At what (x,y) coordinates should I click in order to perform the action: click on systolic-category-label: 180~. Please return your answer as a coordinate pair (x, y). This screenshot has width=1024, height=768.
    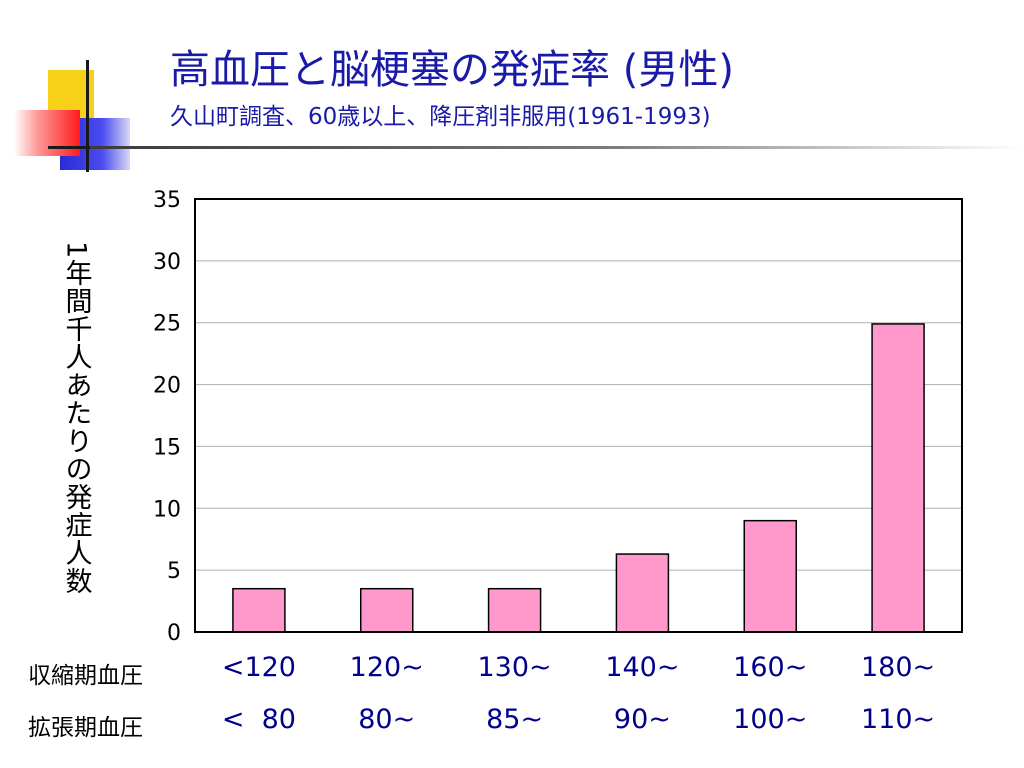
    Looking at the image, I should click on (898, 667).